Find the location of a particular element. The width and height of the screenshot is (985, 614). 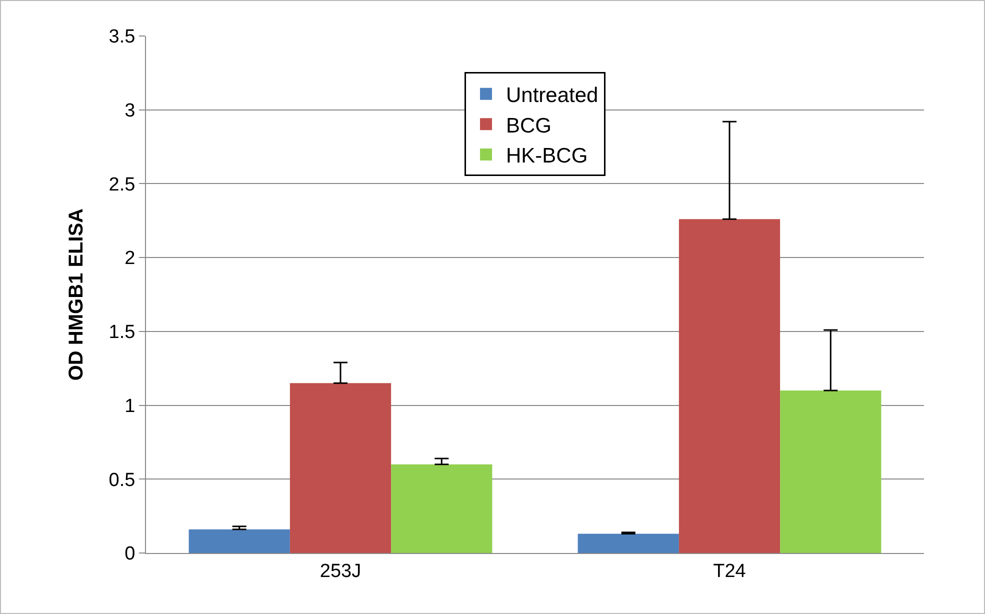

y-tick-label: 3.5 is located at coordinates (122, 37).